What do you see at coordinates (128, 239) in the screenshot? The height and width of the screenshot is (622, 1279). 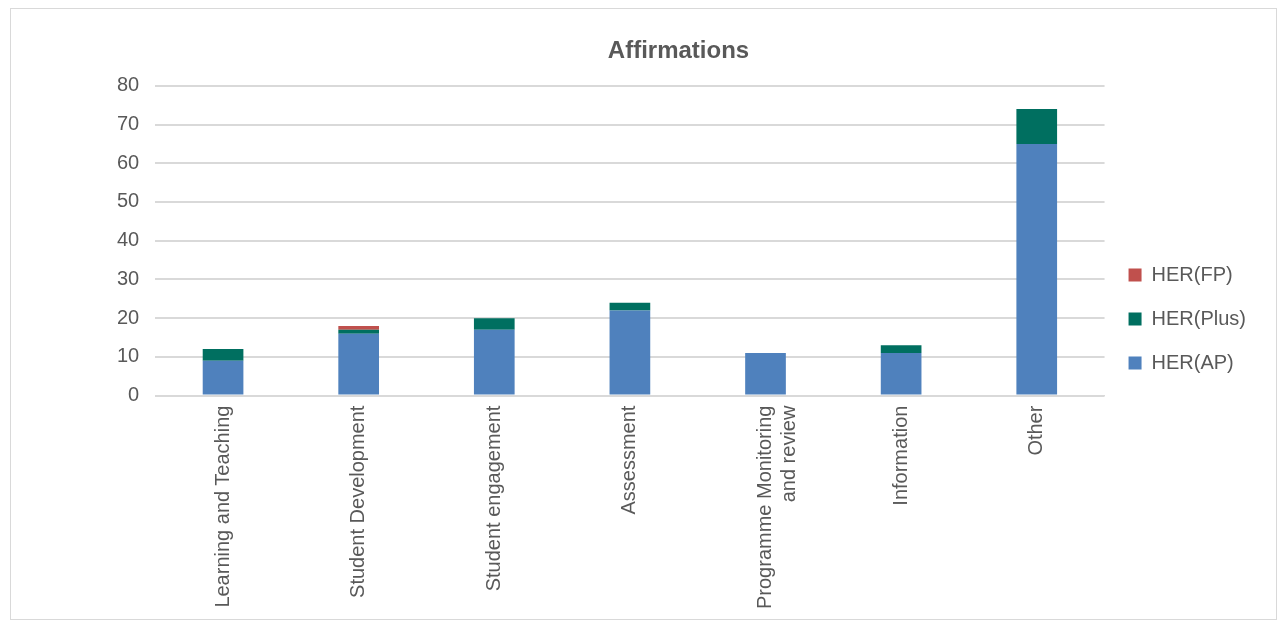 I see `y-tick-label: 40` at bounding box center [128, 239].